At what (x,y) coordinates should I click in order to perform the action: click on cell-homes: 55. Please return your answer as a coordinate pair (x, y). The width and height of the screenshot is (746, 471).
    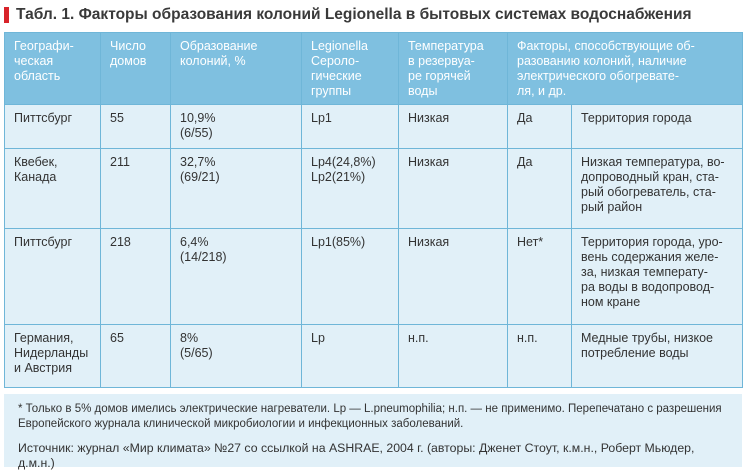
    Looking at the image, I should click on (135, 126).